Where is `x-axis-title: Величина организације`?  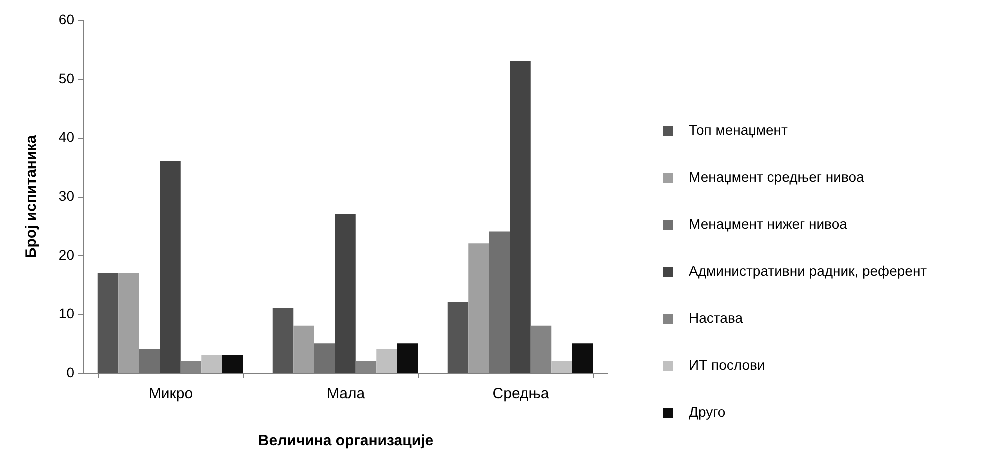 x-axis-title: Величина организације is located at coordinates (346, 441).